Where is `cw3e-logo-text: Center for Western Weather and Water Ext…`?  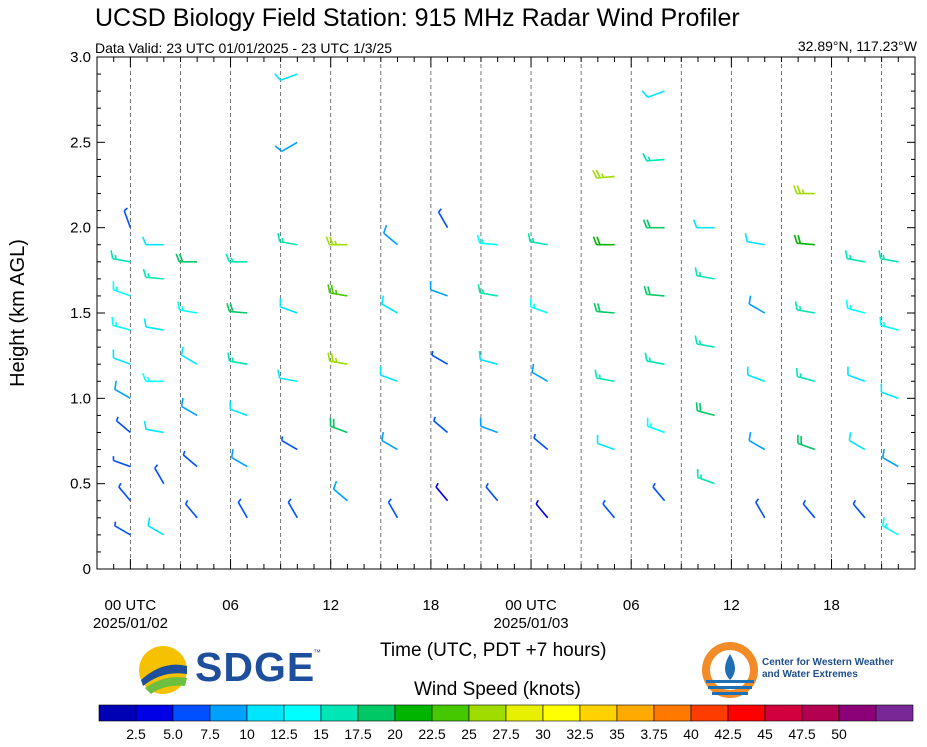 cw3e-logo-text: Center for Western Weather and Water Ext… is located at coordinates (828, 668).